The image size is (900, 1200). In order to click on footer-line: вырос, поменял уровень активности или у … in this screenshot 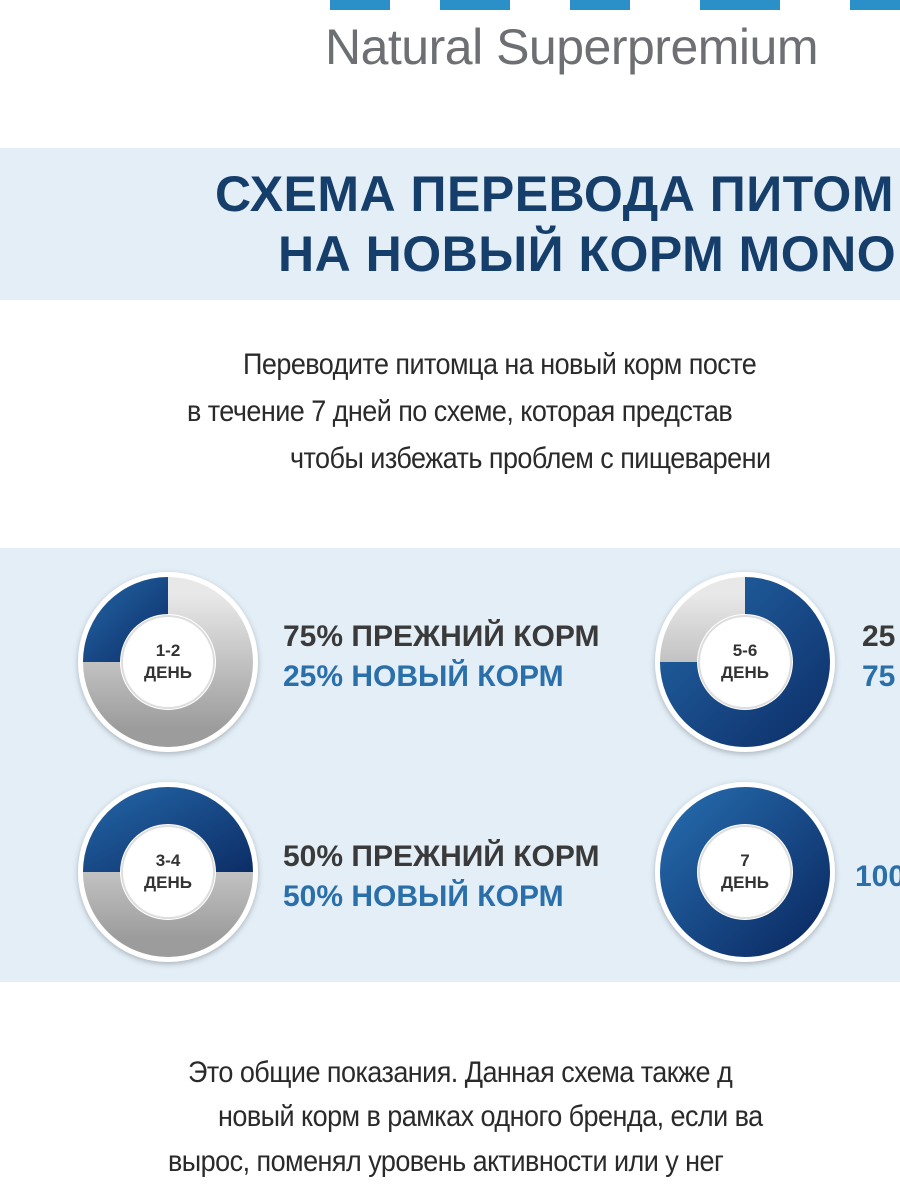, I will do `click(446, 1161)`.